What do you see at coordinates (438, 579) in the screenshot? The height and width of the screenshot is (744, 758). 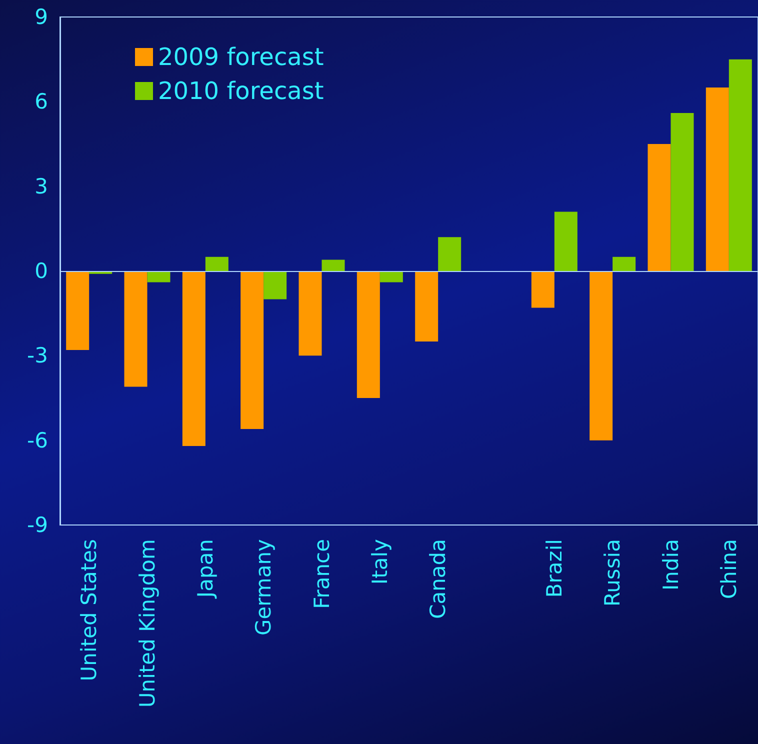 I see `x-tick-label: Canada` at bounding box center [438, 579].